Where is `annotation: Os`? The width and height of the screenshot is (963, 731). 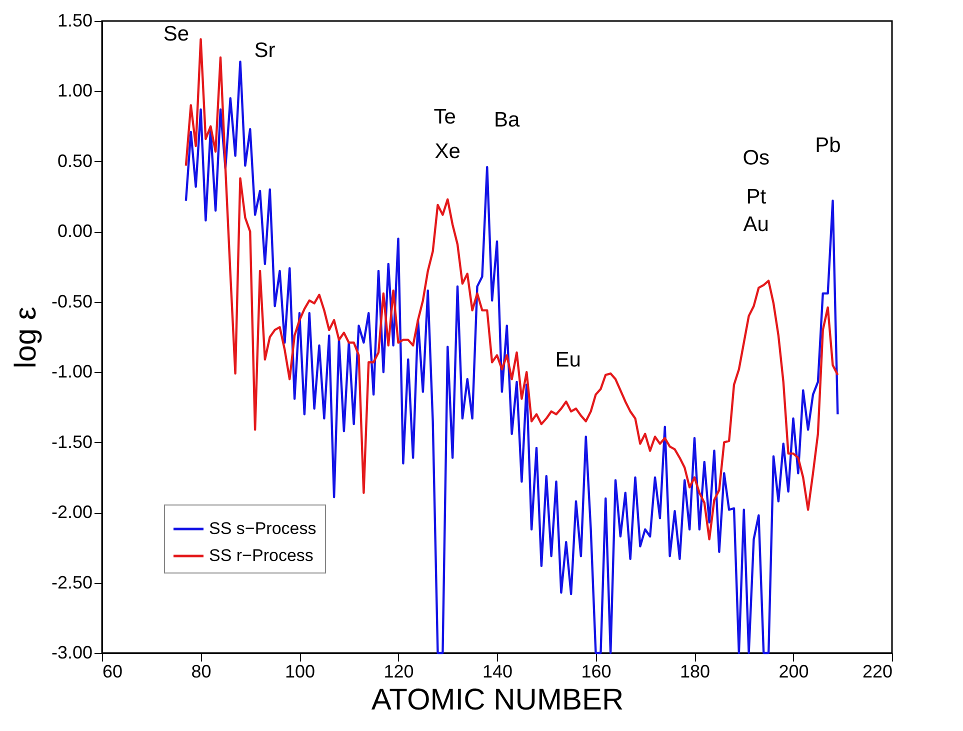
annotation: Os is located at coordinates (756, 158).